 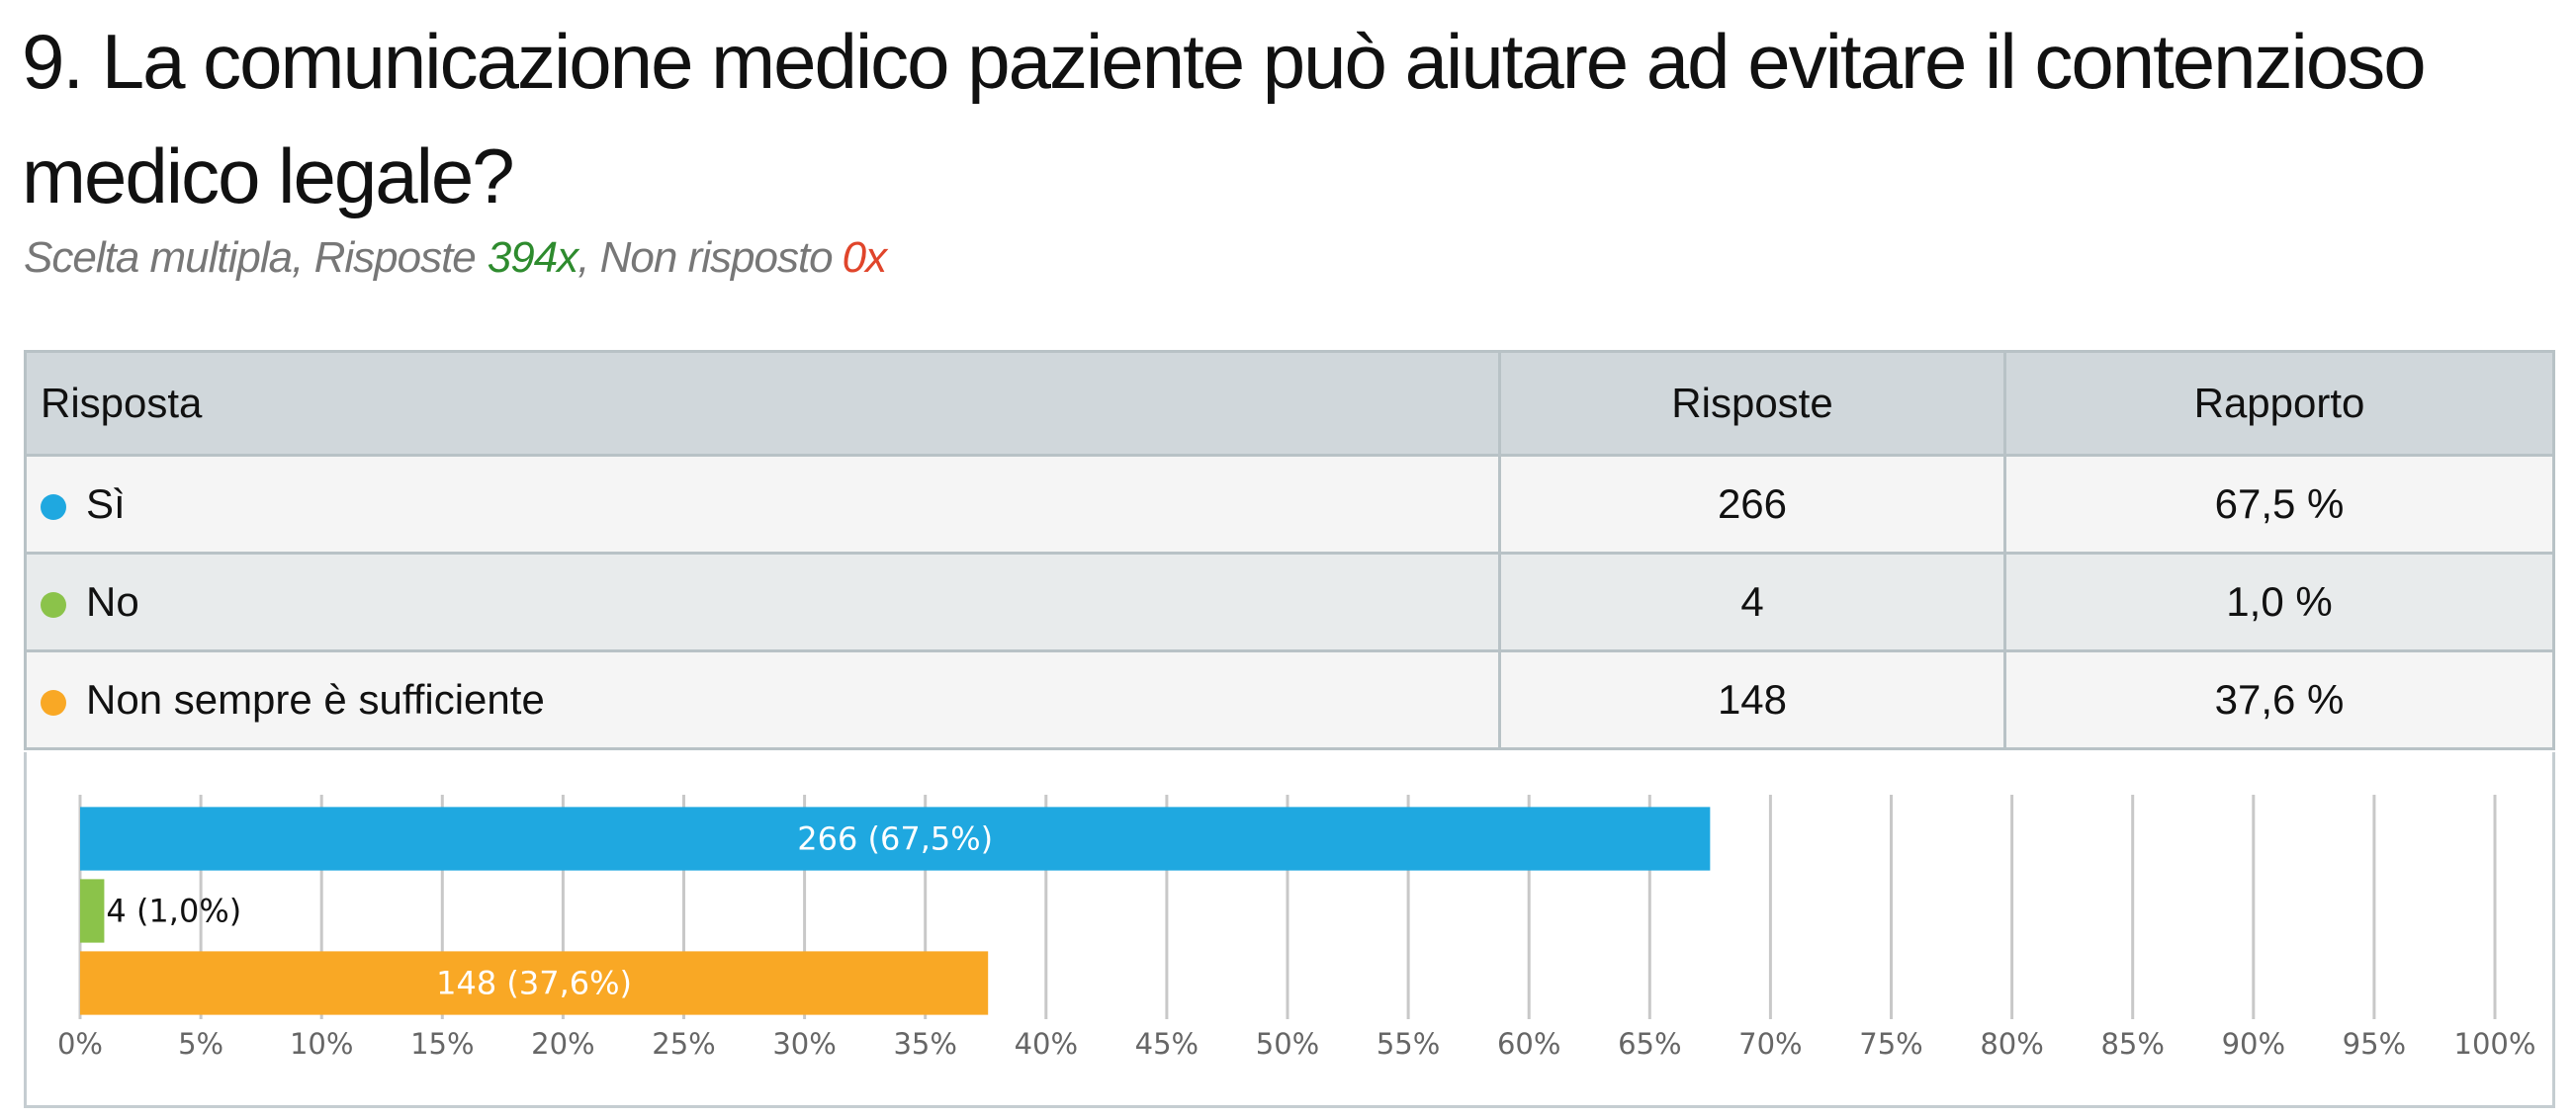 What do you see at coordinates (112, 602) in the screenshot?
I see `answer-label: No` at bounding box center [112, 602].